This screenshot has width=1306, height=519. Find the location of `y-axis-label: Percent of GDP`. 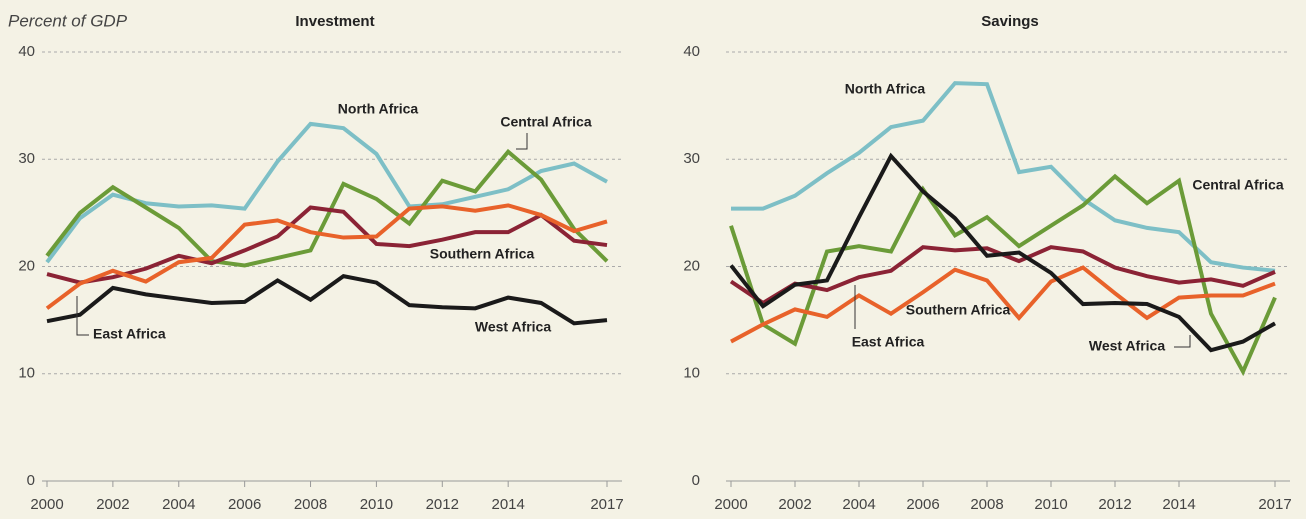

y-axis-label: Percent of GDP is located at coordinates (68, 20).